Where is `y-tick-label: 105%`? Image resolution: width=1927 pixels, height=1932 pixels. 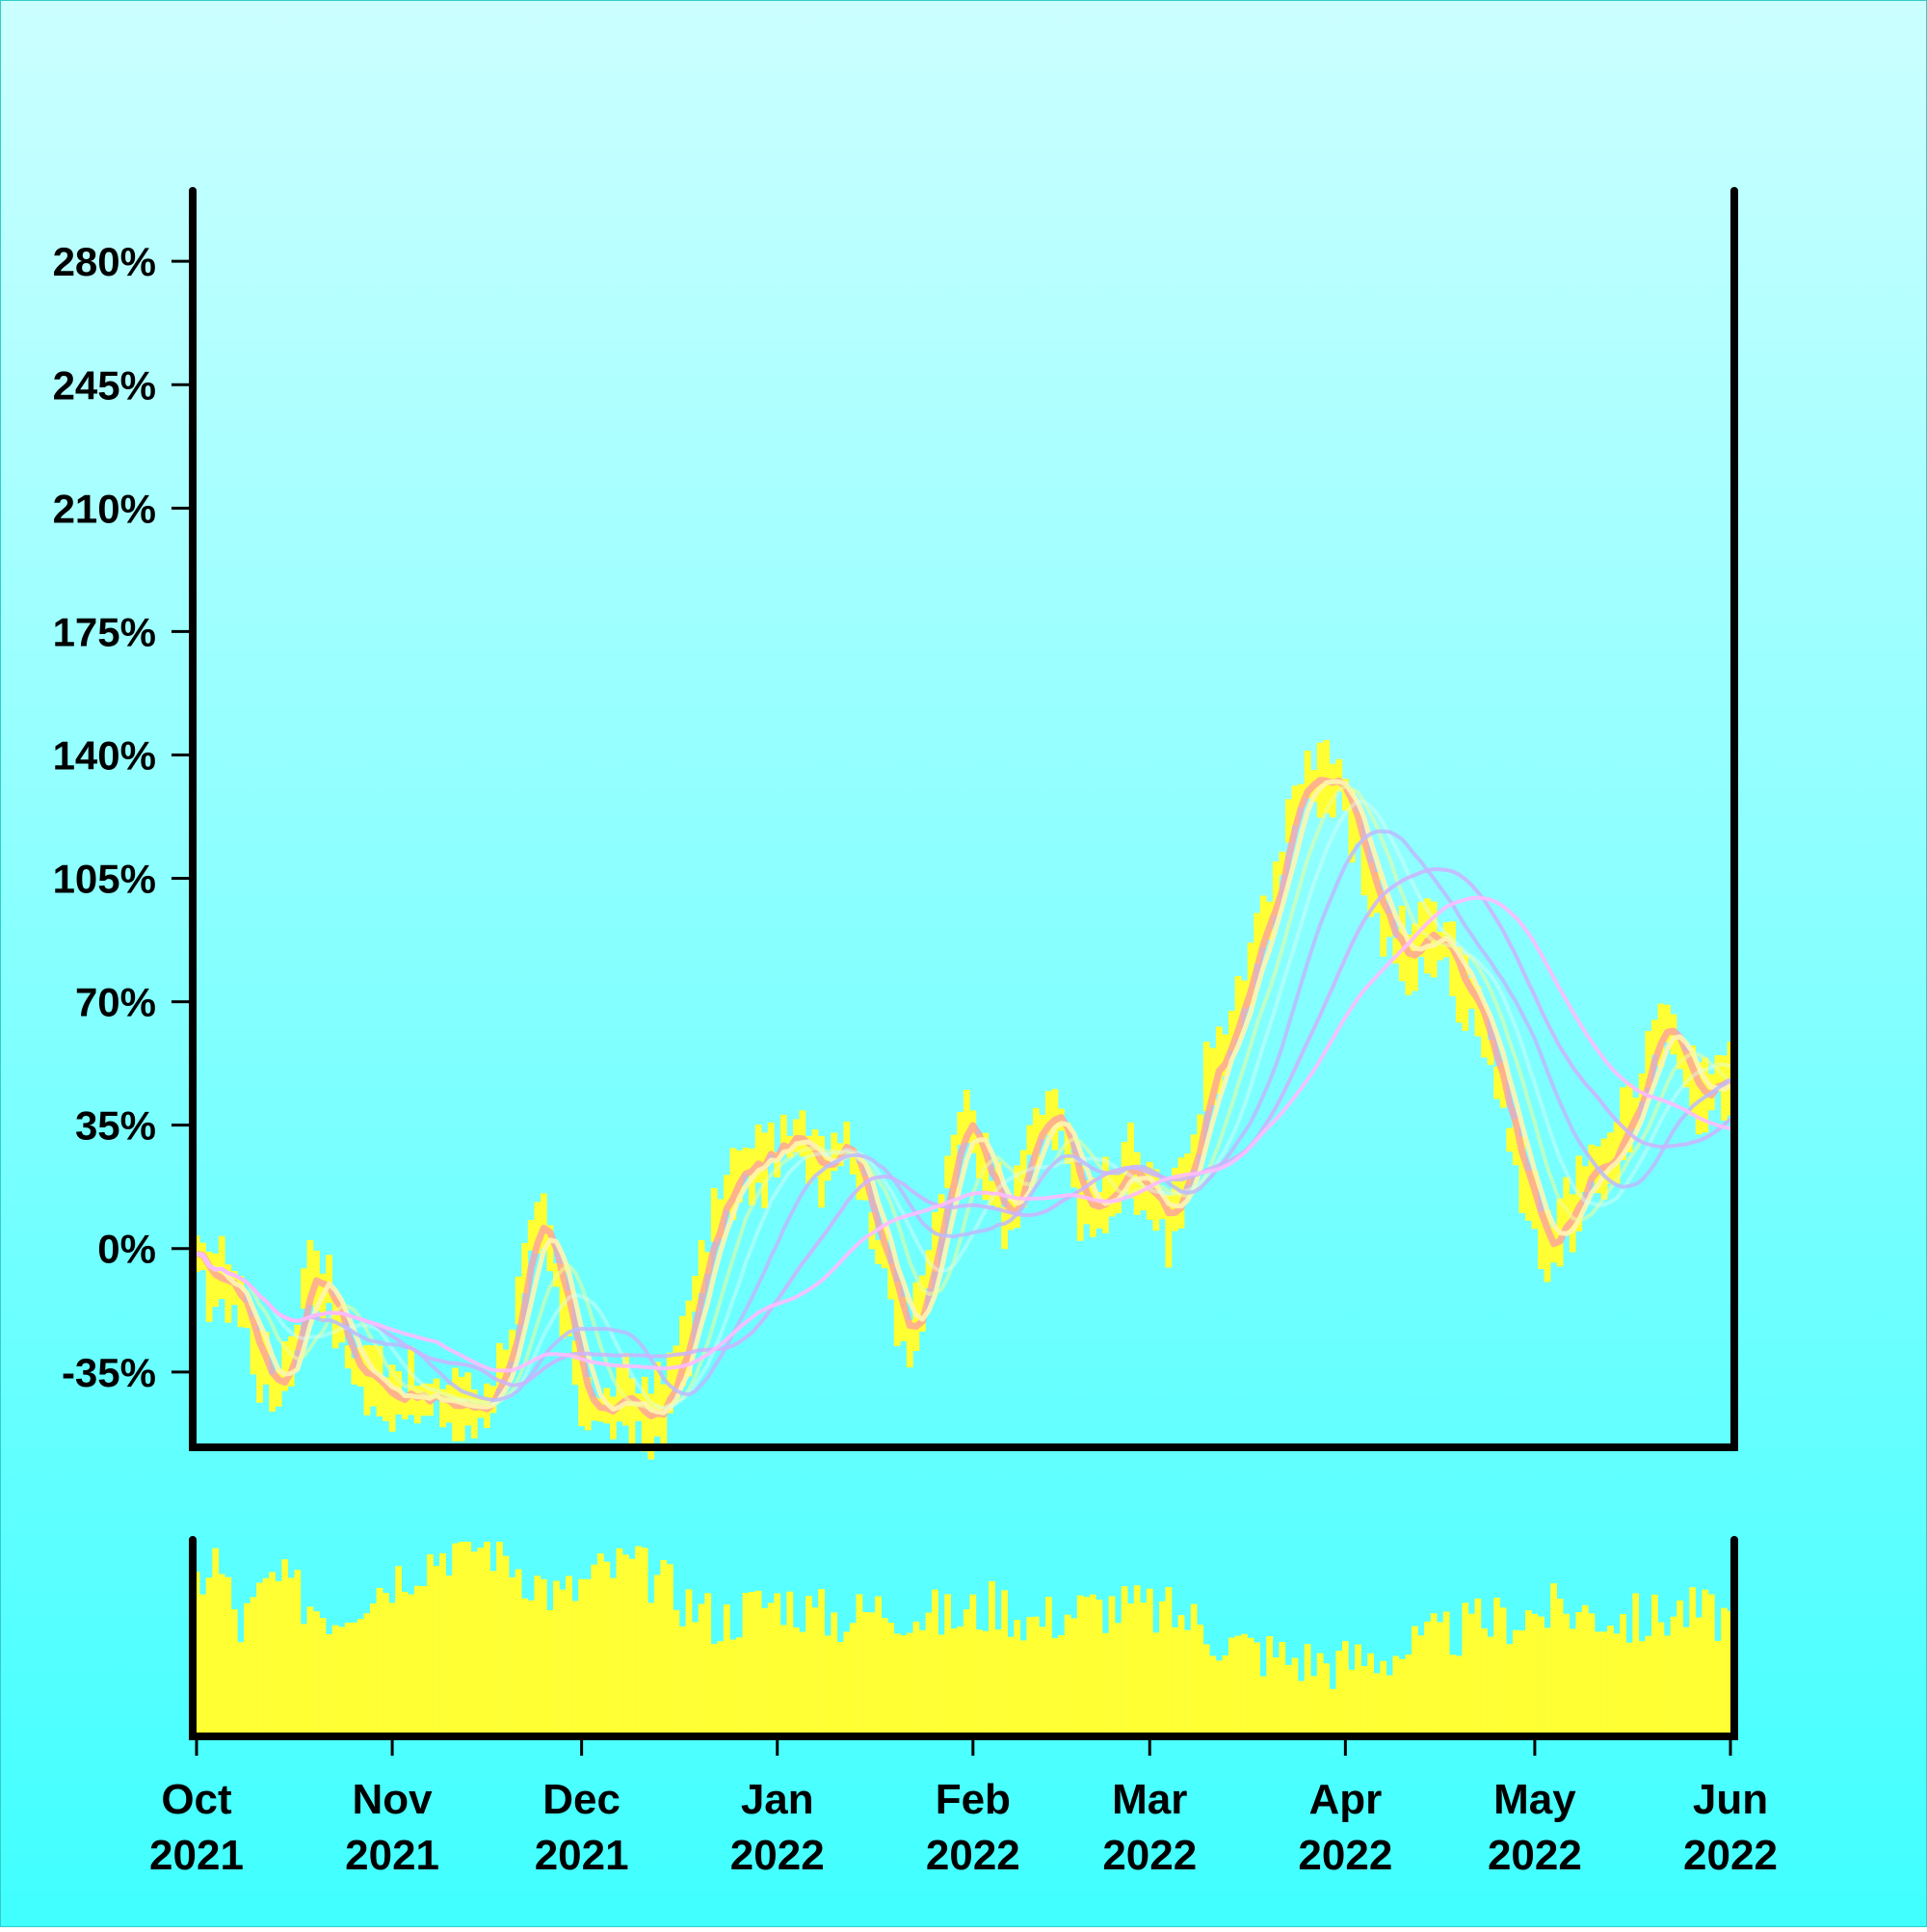
y-tick-label: 105% is located at coordinates (104, 879).